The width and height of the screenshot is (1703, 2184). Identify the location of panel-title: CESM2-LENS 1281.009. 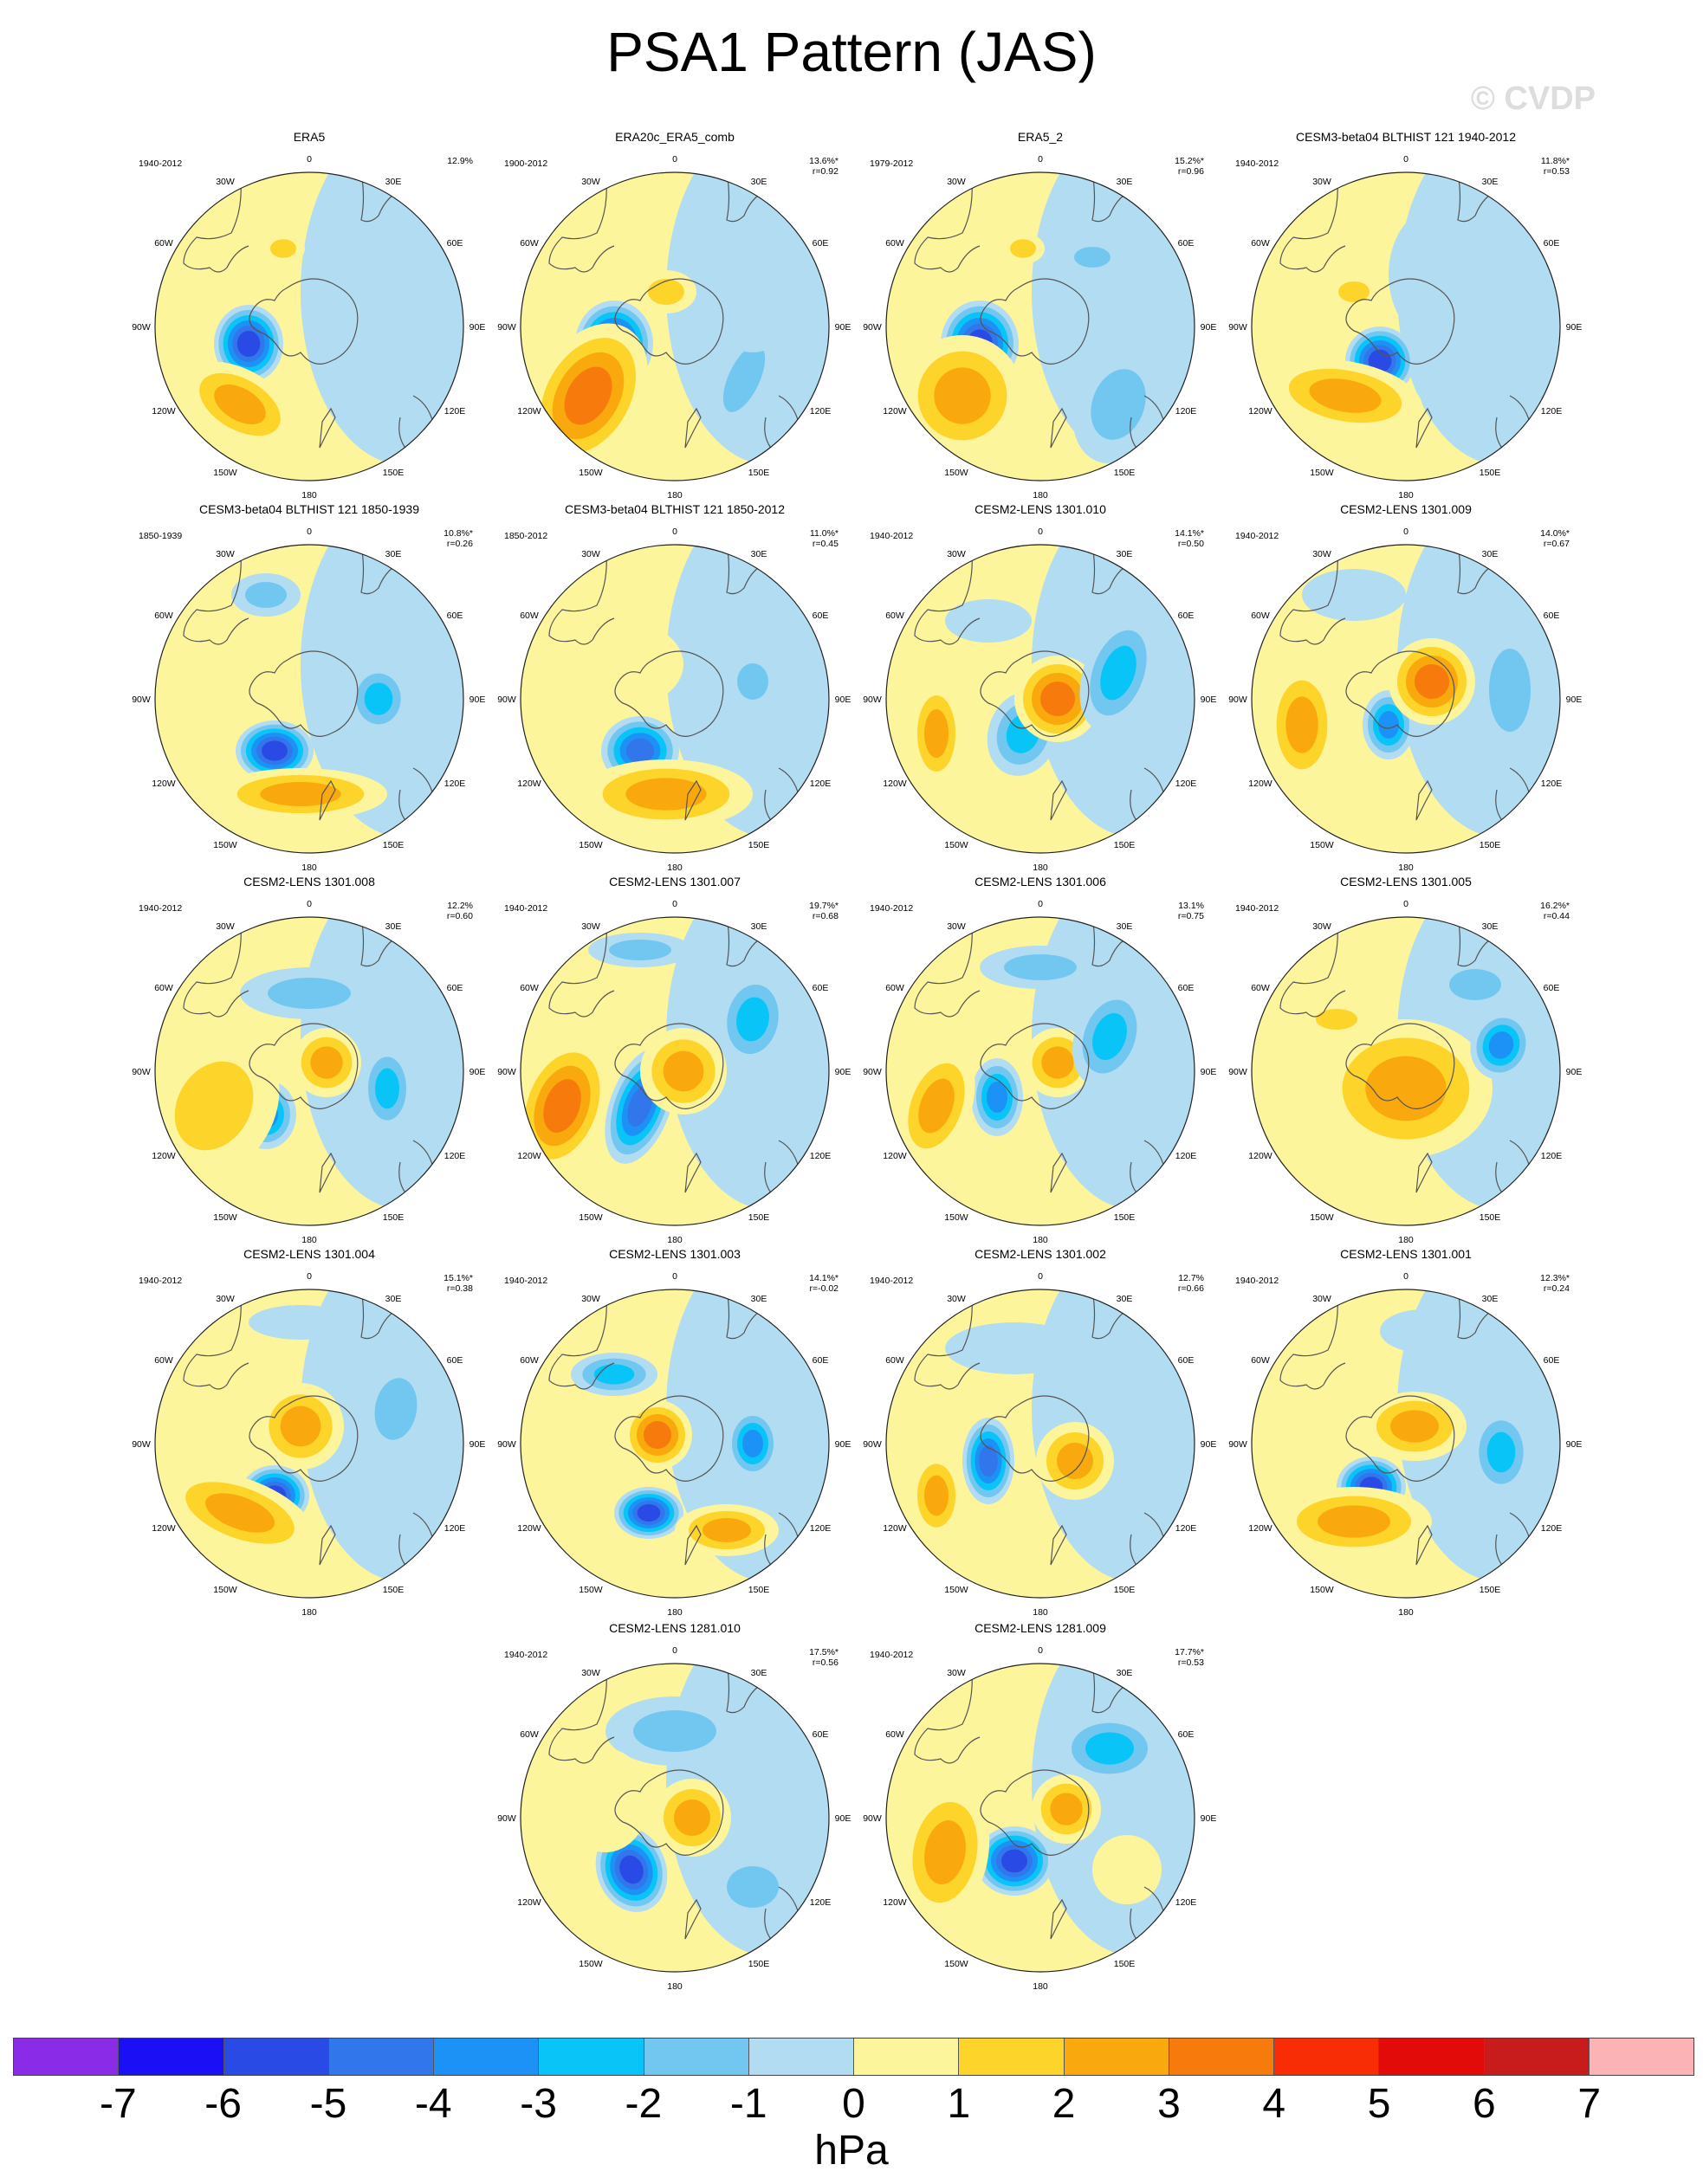
(1040, 1628).